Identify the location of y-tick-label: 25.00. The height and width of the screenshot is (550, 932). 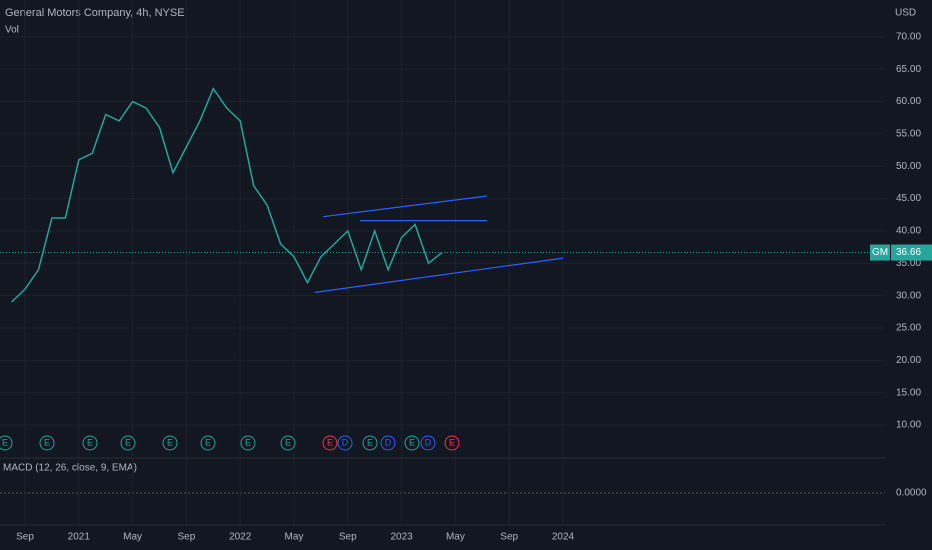
(908, 328).